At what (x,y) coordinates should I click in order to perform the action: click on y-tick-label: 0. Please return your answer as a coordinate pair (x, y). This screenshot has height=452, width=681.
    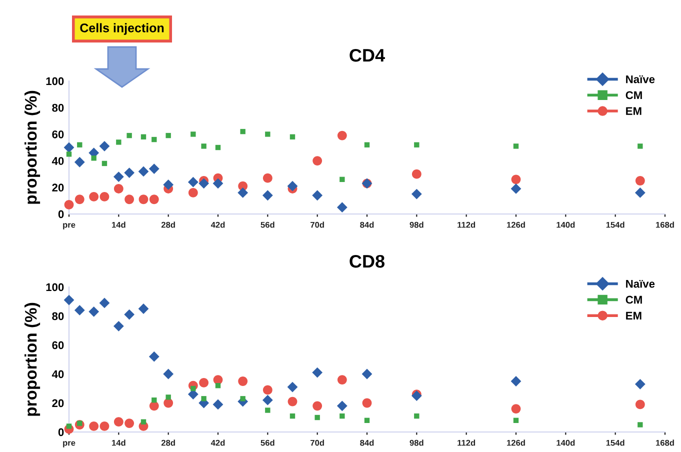
    Looking at the image, I should click on (61, 432).